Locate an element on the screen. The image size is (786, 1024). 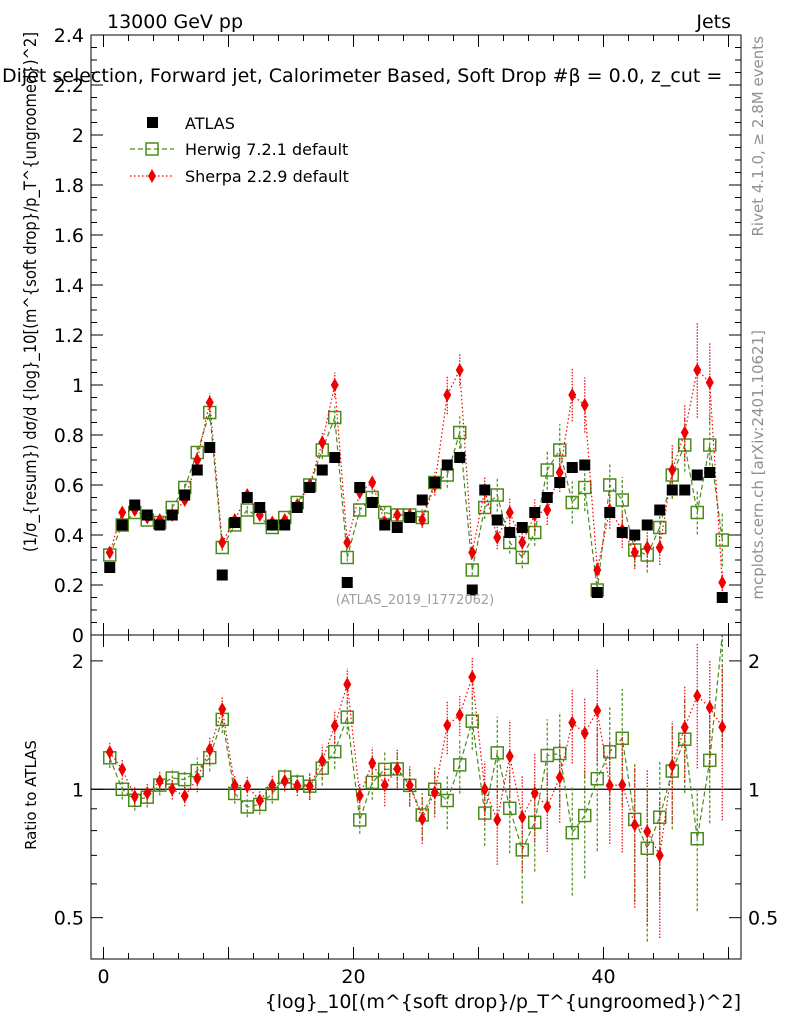
y-tick-label: 1 is located at coordinates (78, 386).